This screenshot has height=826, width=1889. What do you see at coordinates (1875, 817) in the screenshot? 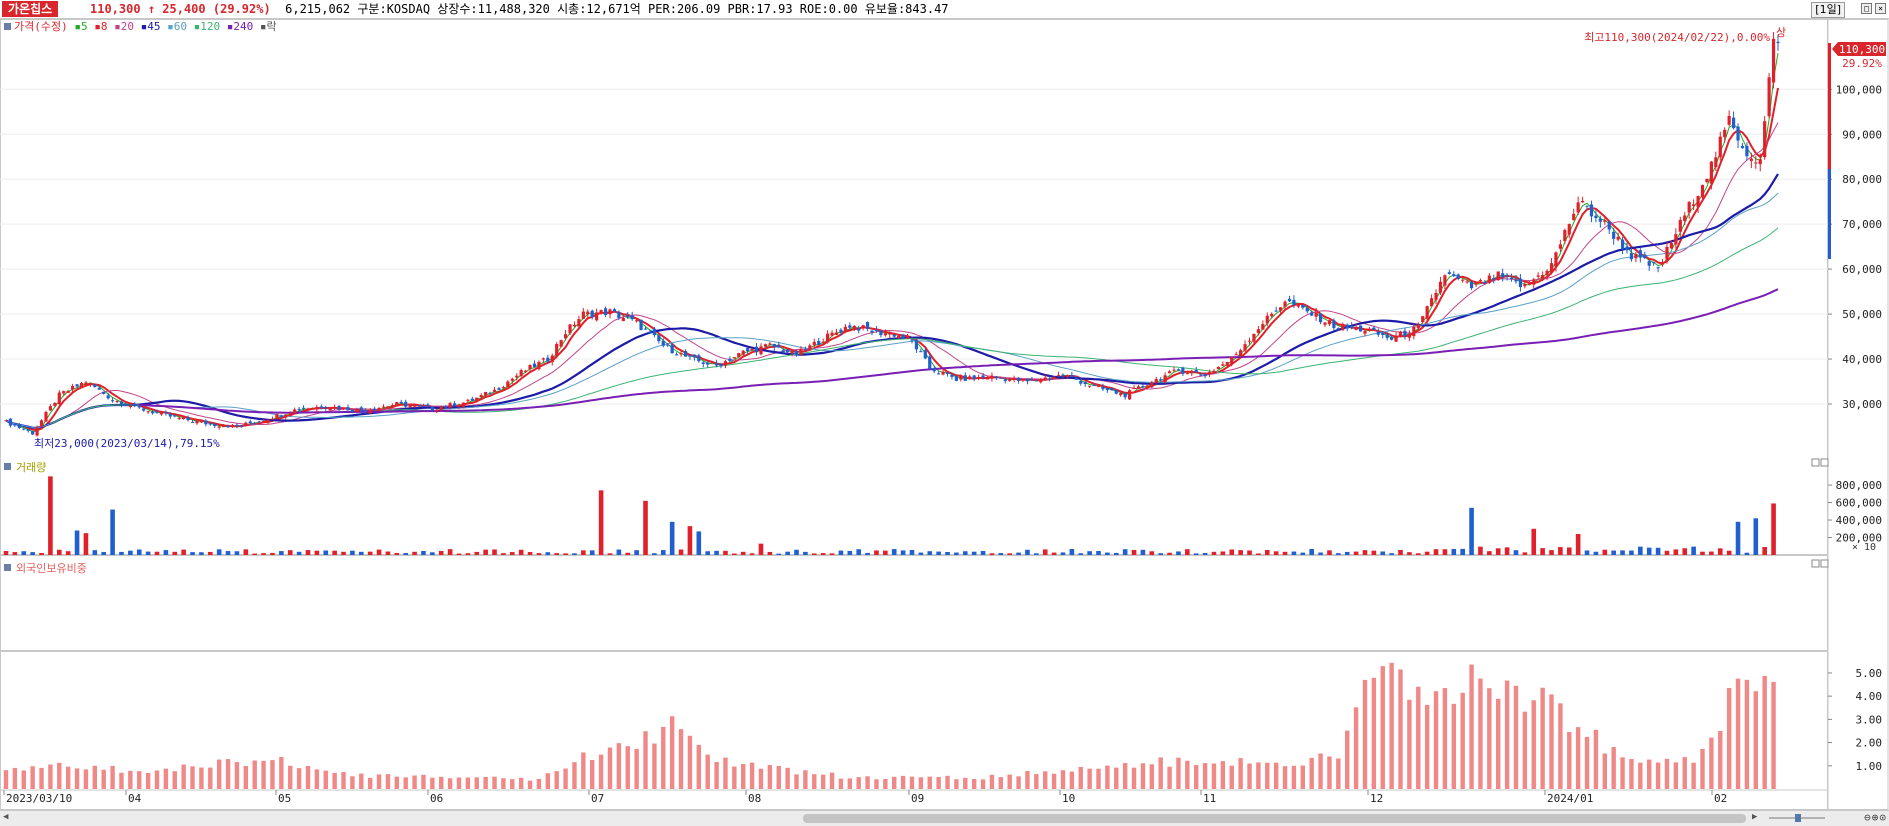
I see `zoom-icons: ⊖⊕⊙` at bounding box center [1875, 817].